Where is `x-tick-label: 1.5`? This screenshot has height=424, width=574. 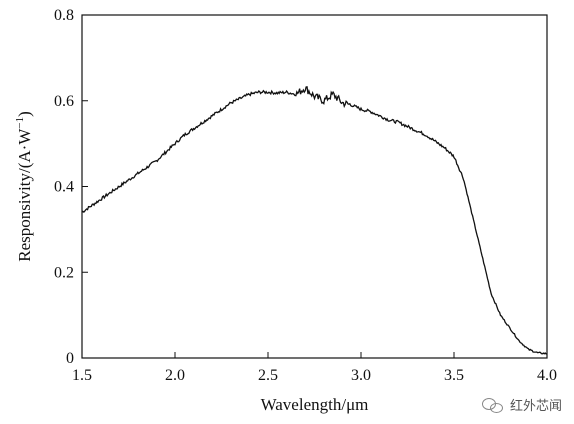
x-tick-label: 1.5 is located at coordinates (82, 375).